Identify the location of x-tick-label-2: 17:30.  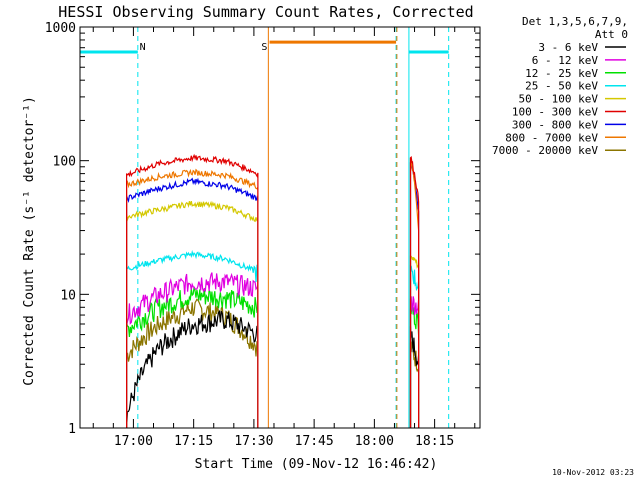
(253, 441).